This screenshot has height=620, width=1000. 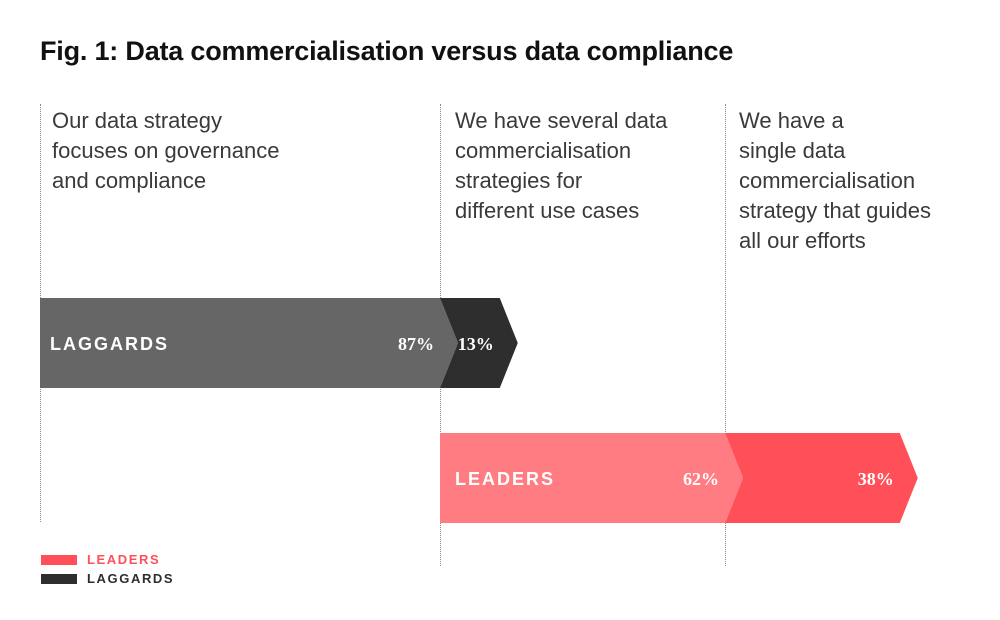 What do you see at coordinates (561, 120) in the screenshot?
I see `column-heading-line: We have several data` at bounding box center [561, 120].